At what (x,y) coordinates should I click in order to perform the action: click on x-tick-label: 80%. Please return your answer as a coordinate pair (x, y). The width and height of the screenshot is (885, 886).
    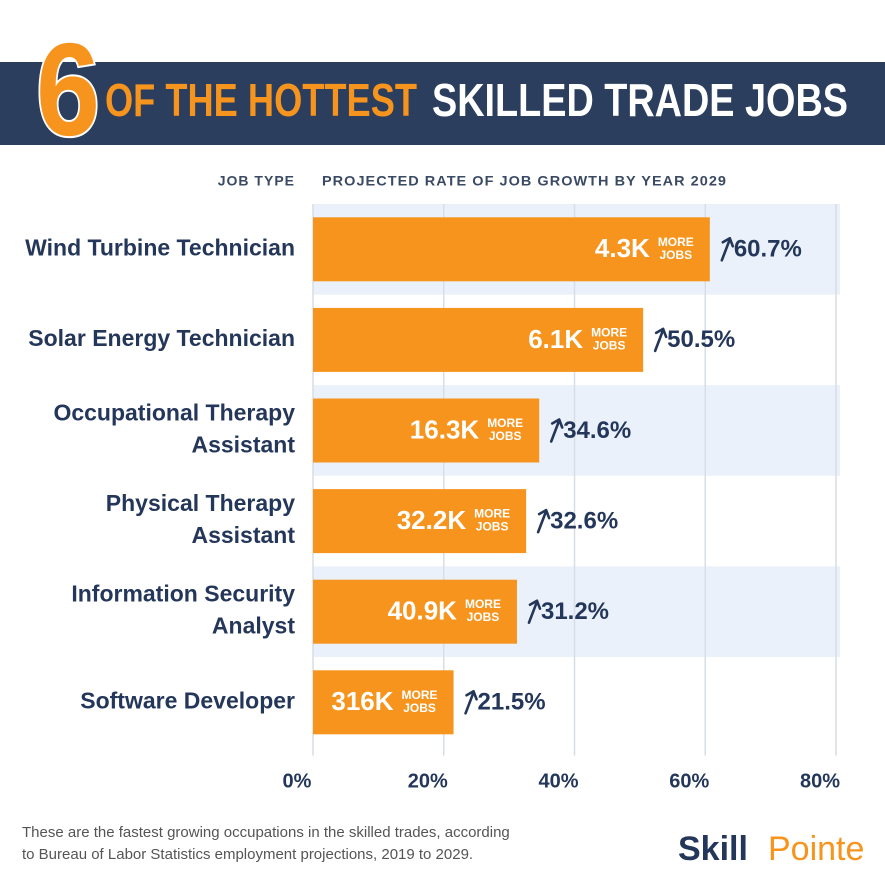
    Looking at the image, I should click on (820, 781).